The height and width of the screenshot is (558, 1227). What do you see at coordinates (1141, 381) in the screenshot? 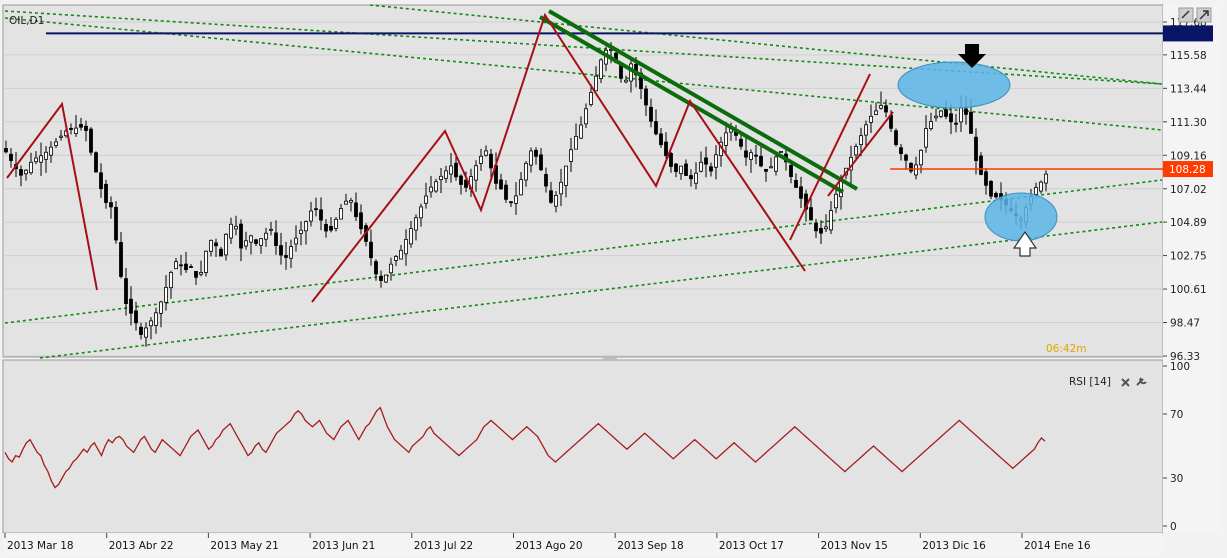
I see `rsi-settings-icon` at bounding box center [1141, 381].